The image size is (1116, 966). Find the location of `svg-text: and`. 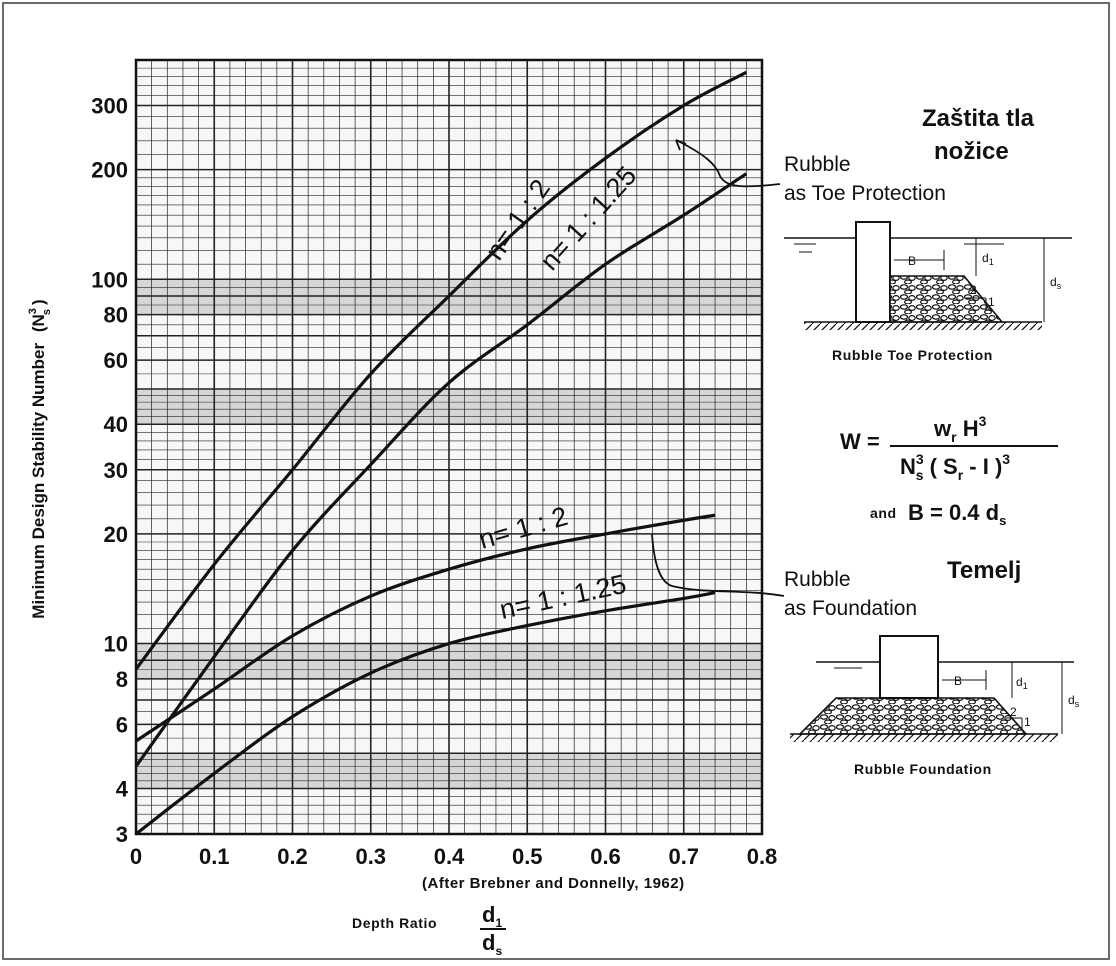

svg-text: and is located at coordinates (883, 513).